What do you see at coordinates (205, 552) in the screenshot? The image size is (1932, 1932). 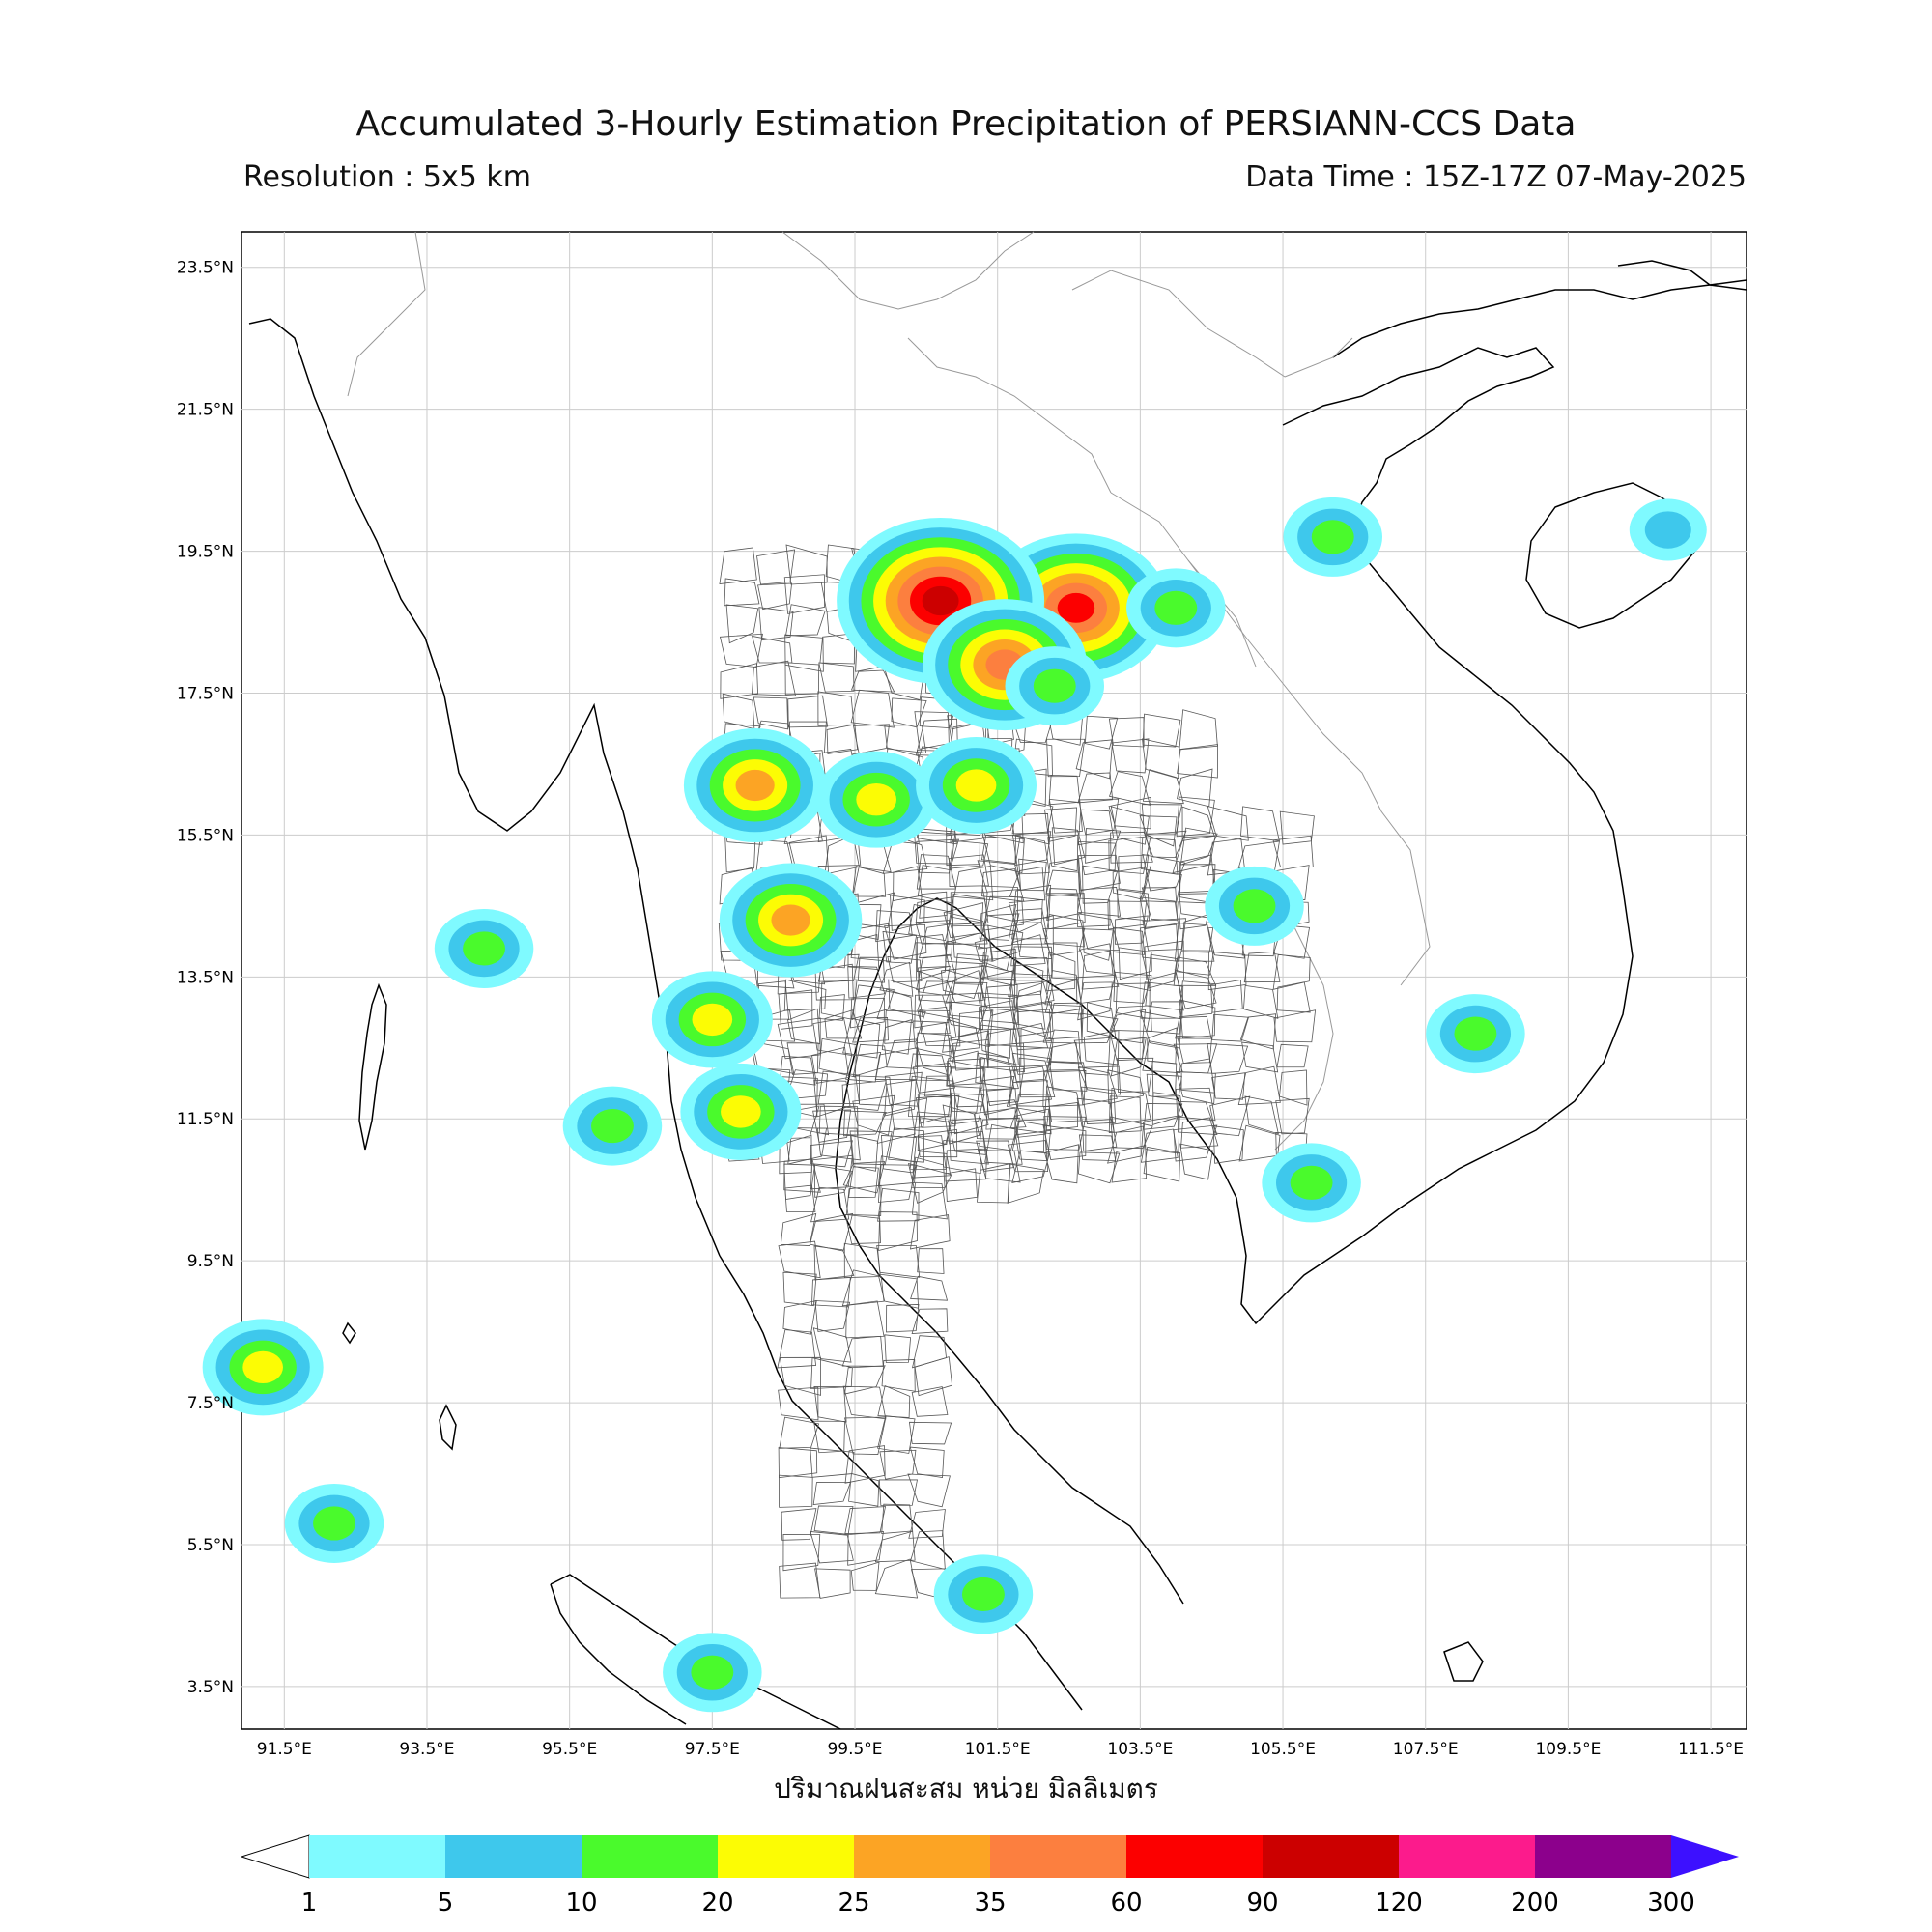 I see `lat-tick-label: 19.5°N` at bounding box center [205, 552].